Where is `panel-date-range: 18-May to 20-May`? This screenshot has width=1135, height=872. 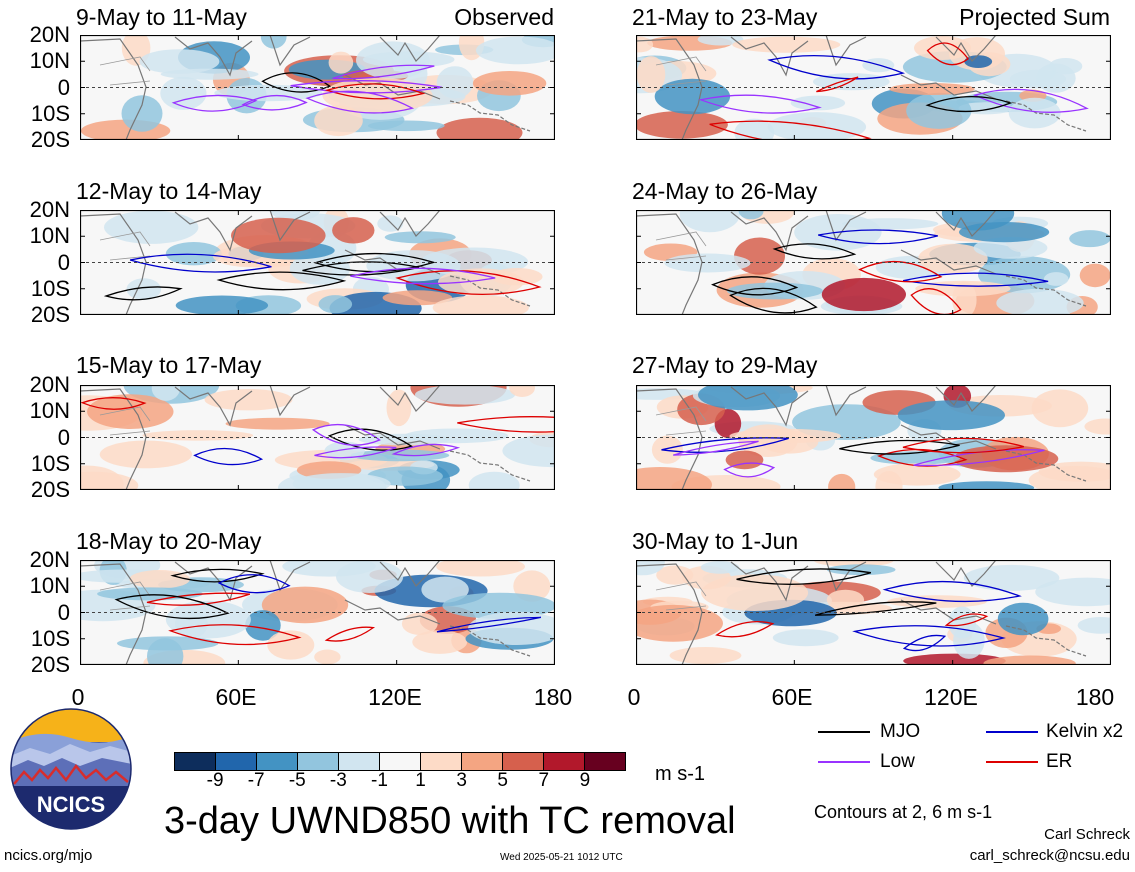
panel-date-range: 18-May to 20-May is located at coordinates (169, 541).